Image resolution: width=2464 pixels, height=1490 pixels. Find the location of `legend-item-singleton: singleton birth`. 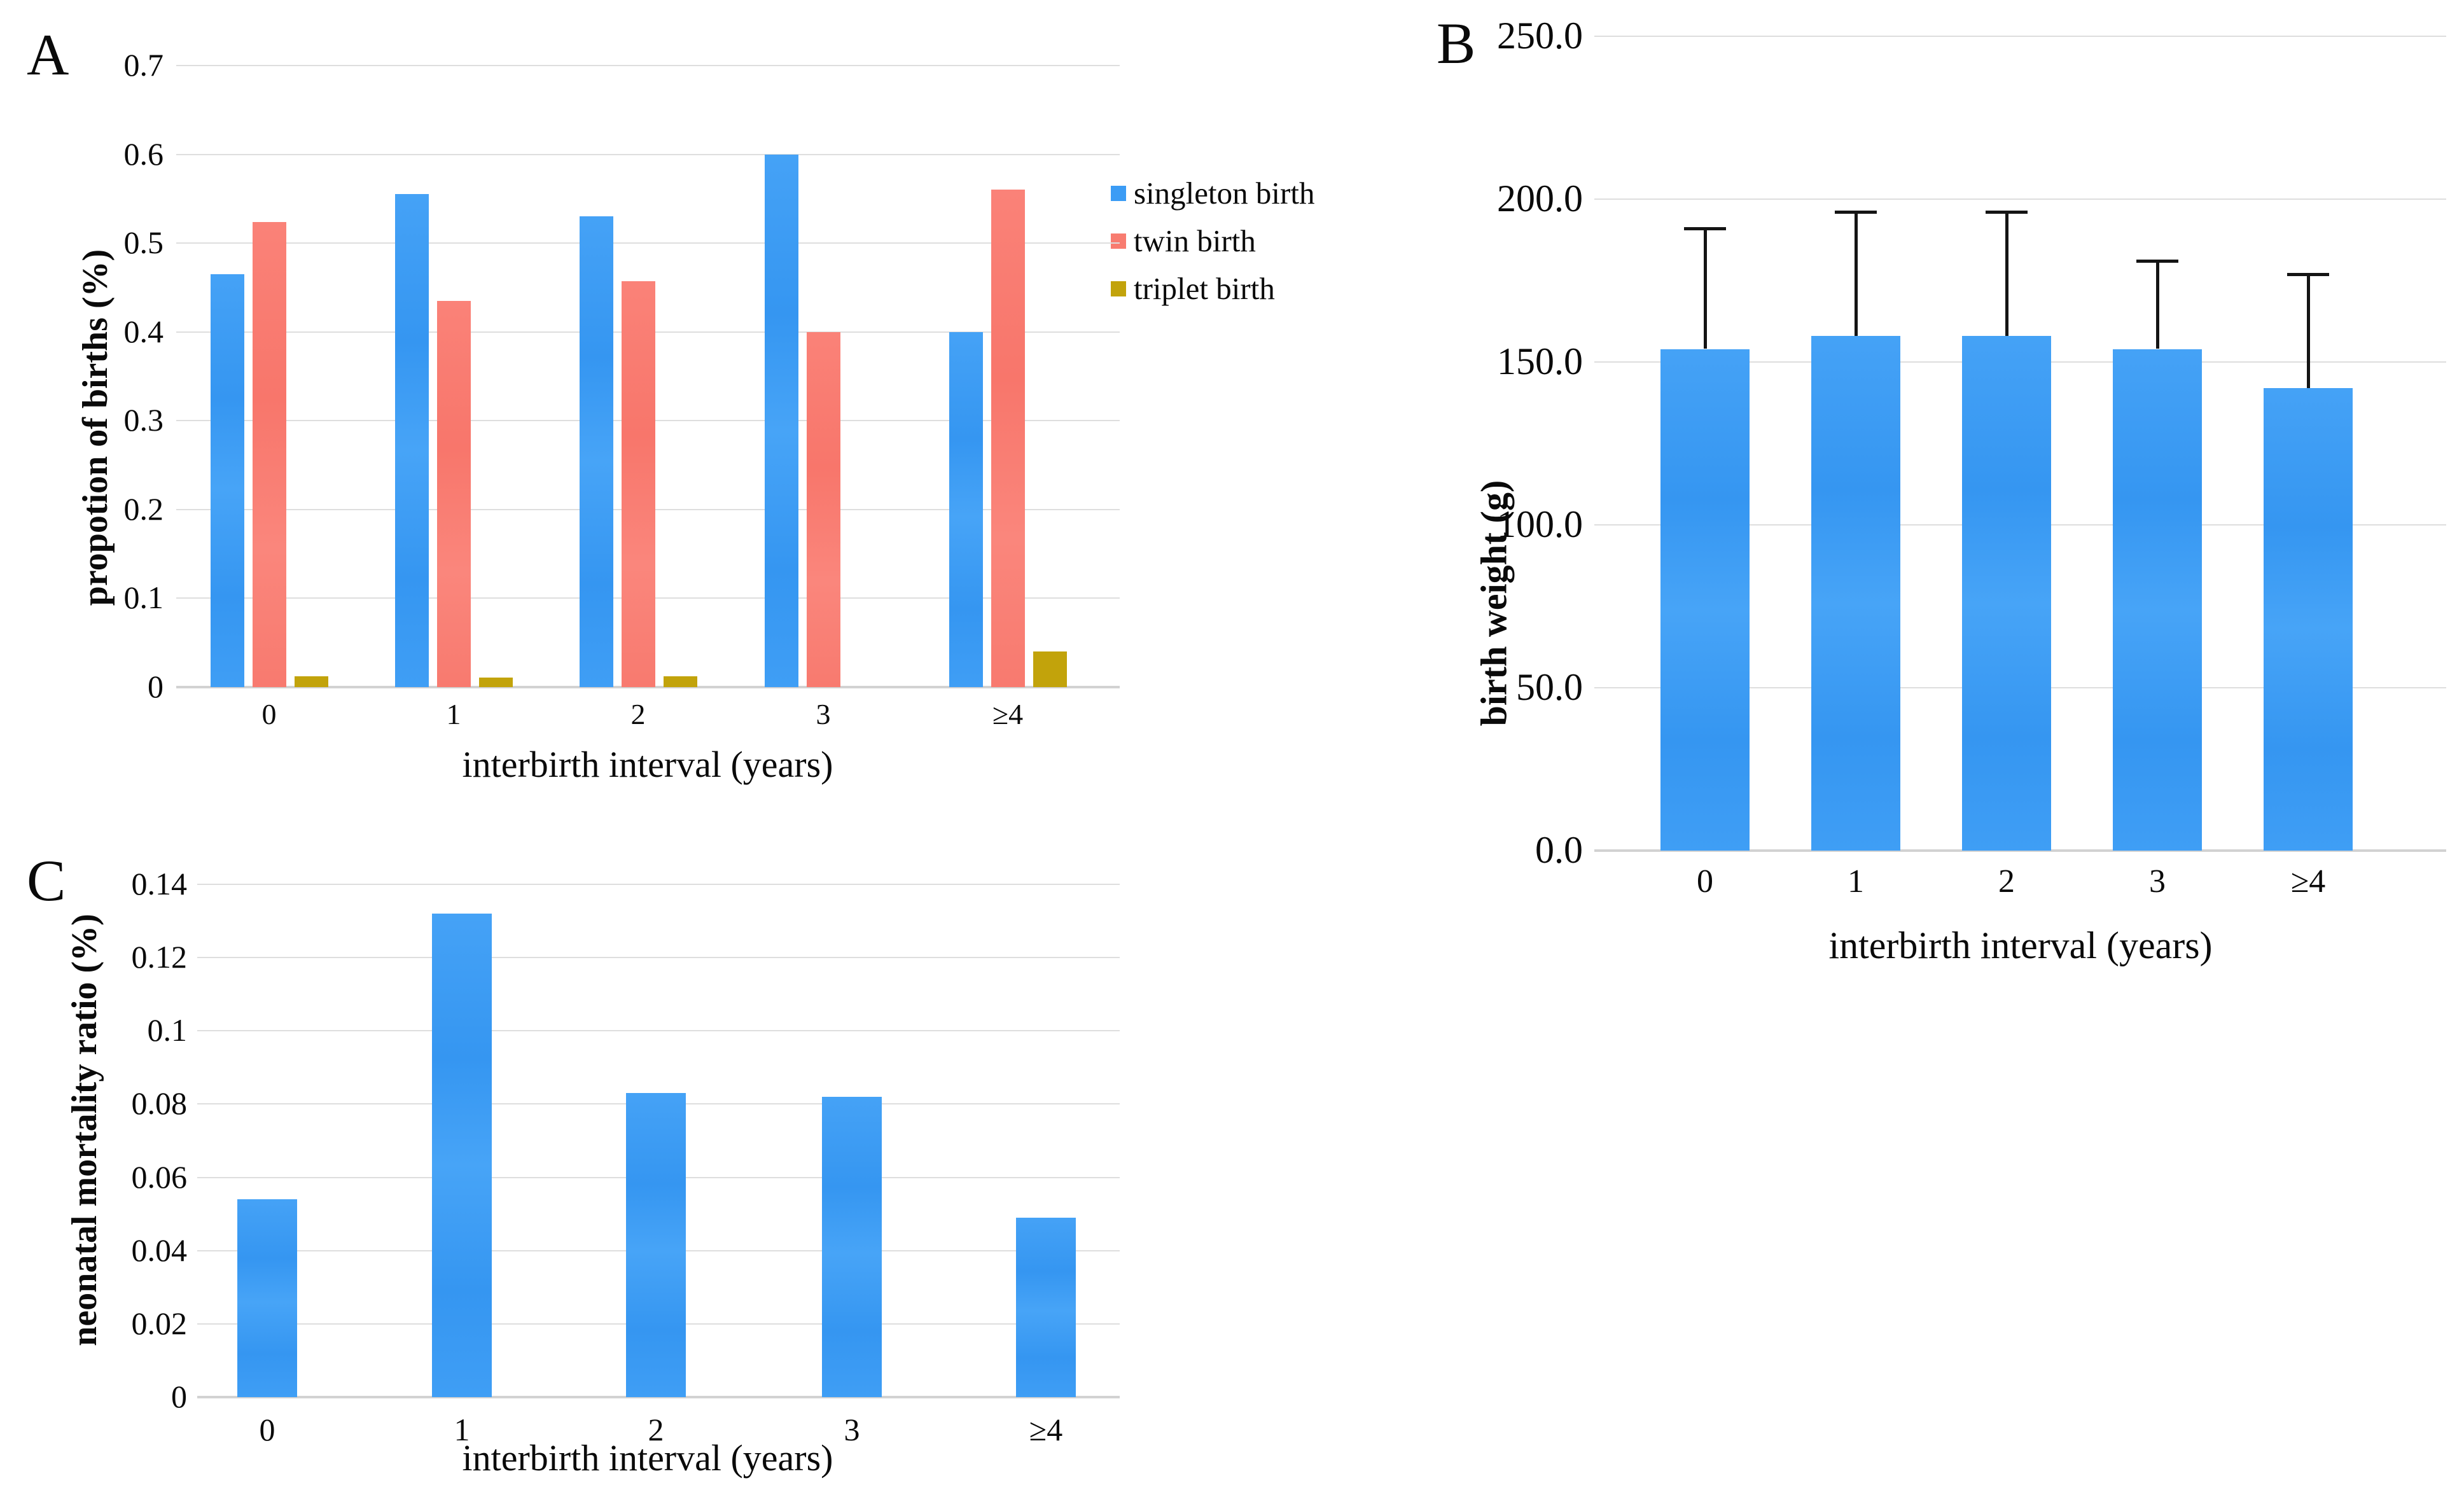

legend-item-singleton: singleton birth is located at coordinates (1212, 193).